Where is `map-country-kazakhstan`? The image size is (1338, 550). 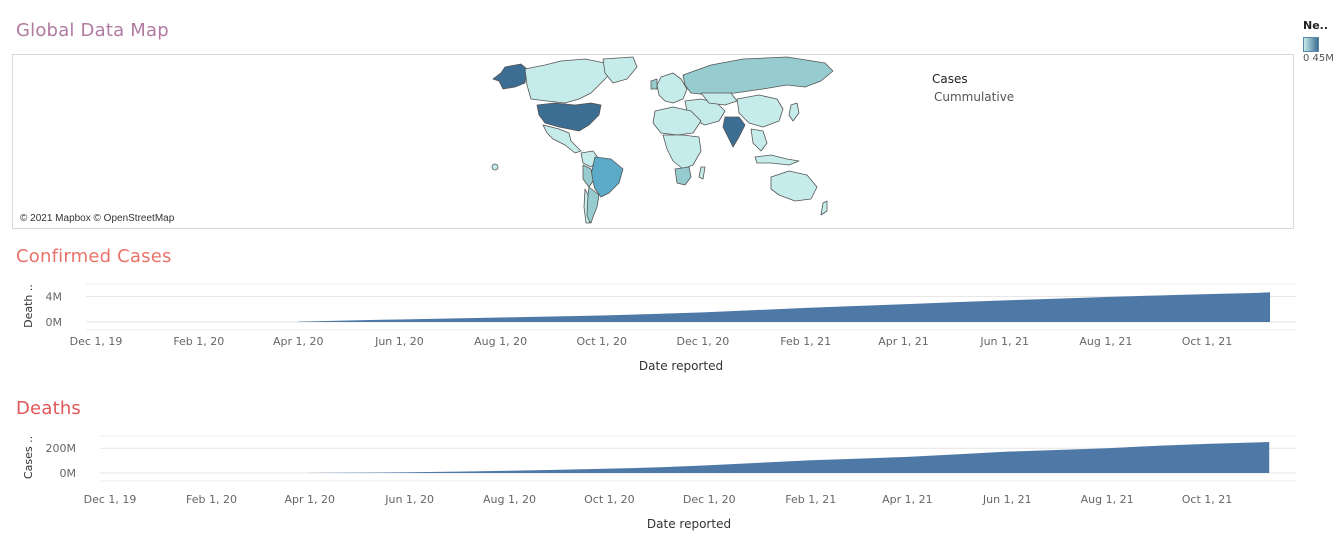 map-country-kazakhstan is located at coordinates (719, 99).